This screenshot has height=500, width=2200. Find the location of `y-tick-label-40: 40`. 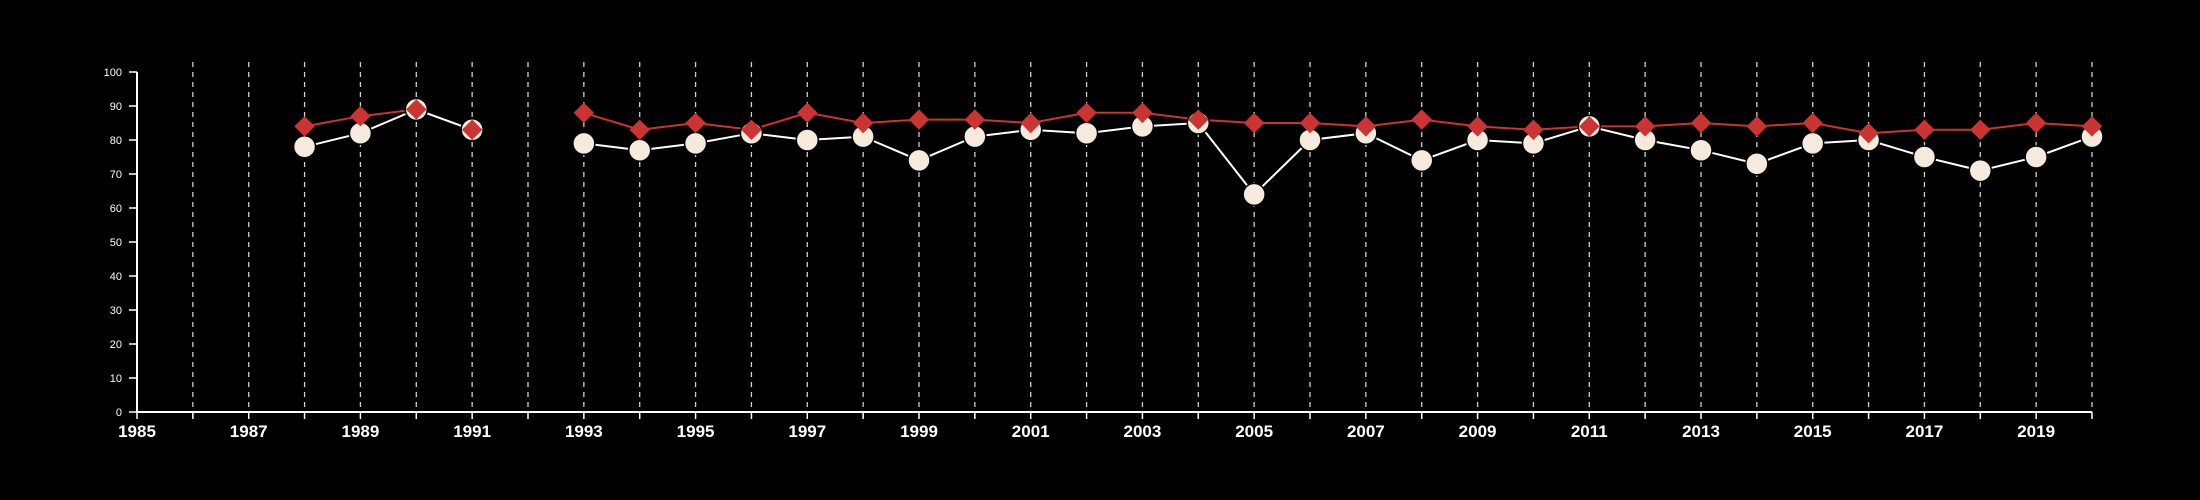

y-tick-label-40: 40 is located at coordinates (116, 277).